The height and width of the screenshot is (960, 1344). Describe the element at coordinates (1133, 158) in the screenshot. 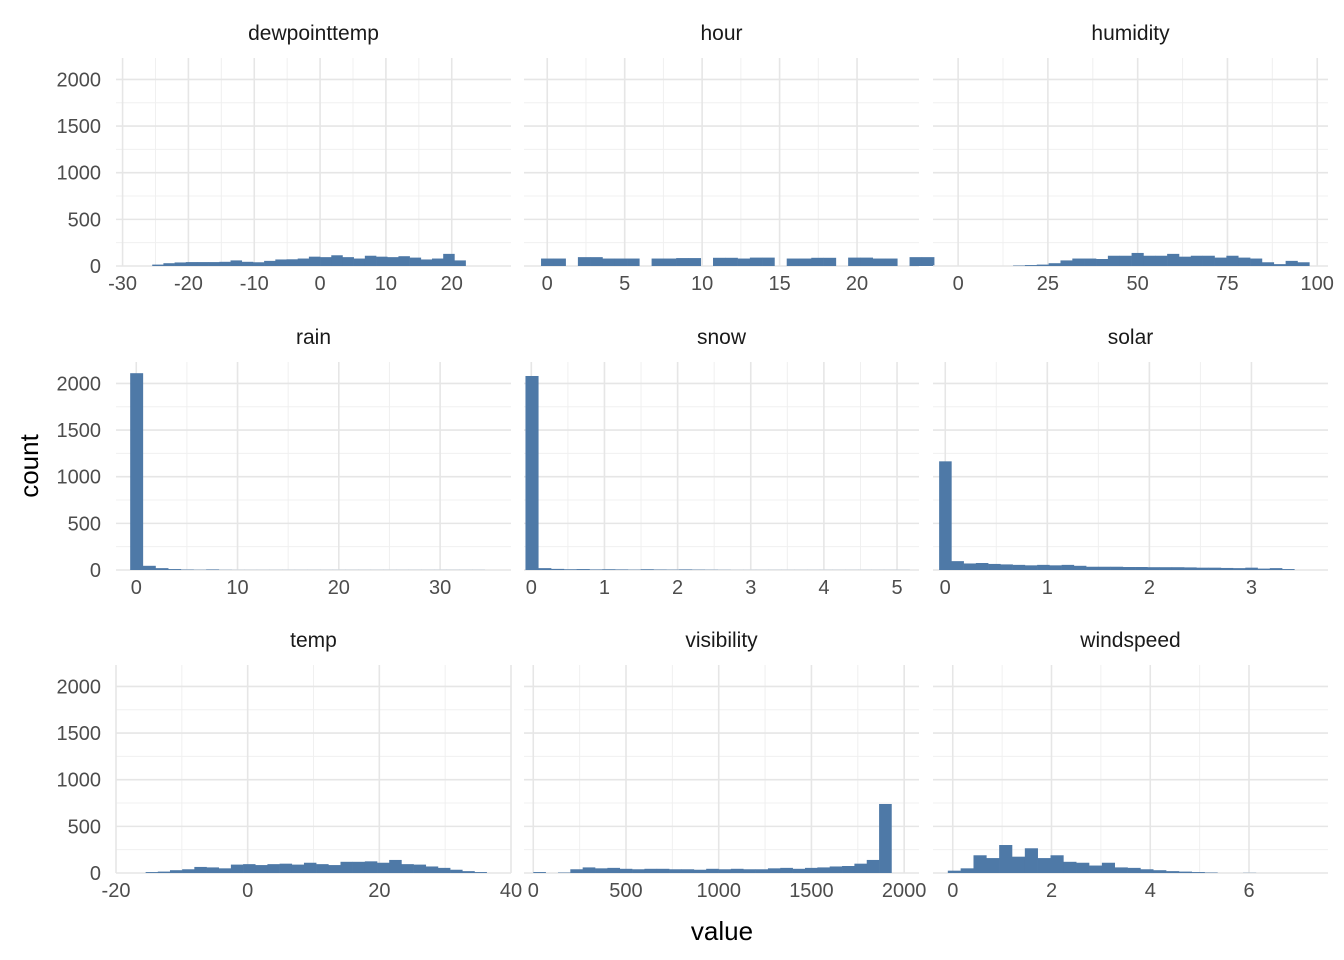

I see `panel-humidity: humidity 0 25 50 75 100` at that location.